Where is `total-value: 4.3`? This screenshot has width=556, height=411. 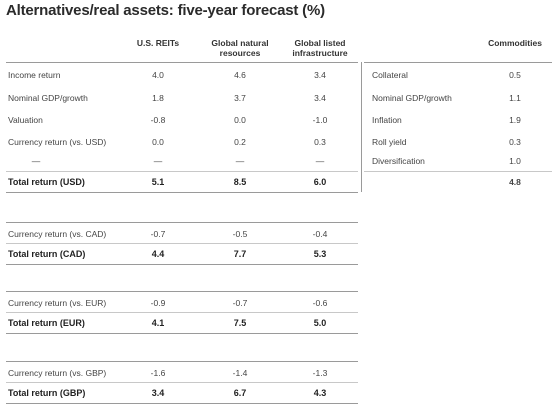 total-value: 4.3 is located at coordinates (320, 393).